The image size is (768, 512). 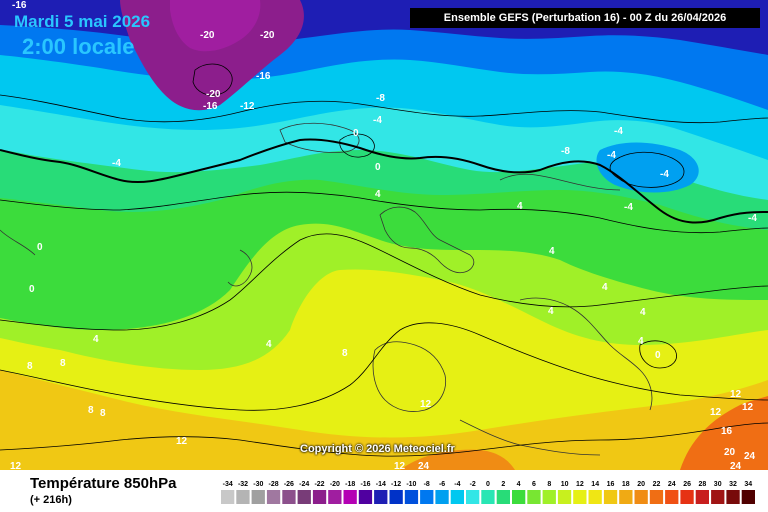 What do you see at coordinates (519, 484) in the screenshot?
I see `scale-tick-label: 4` at bounding box center [519, 484].